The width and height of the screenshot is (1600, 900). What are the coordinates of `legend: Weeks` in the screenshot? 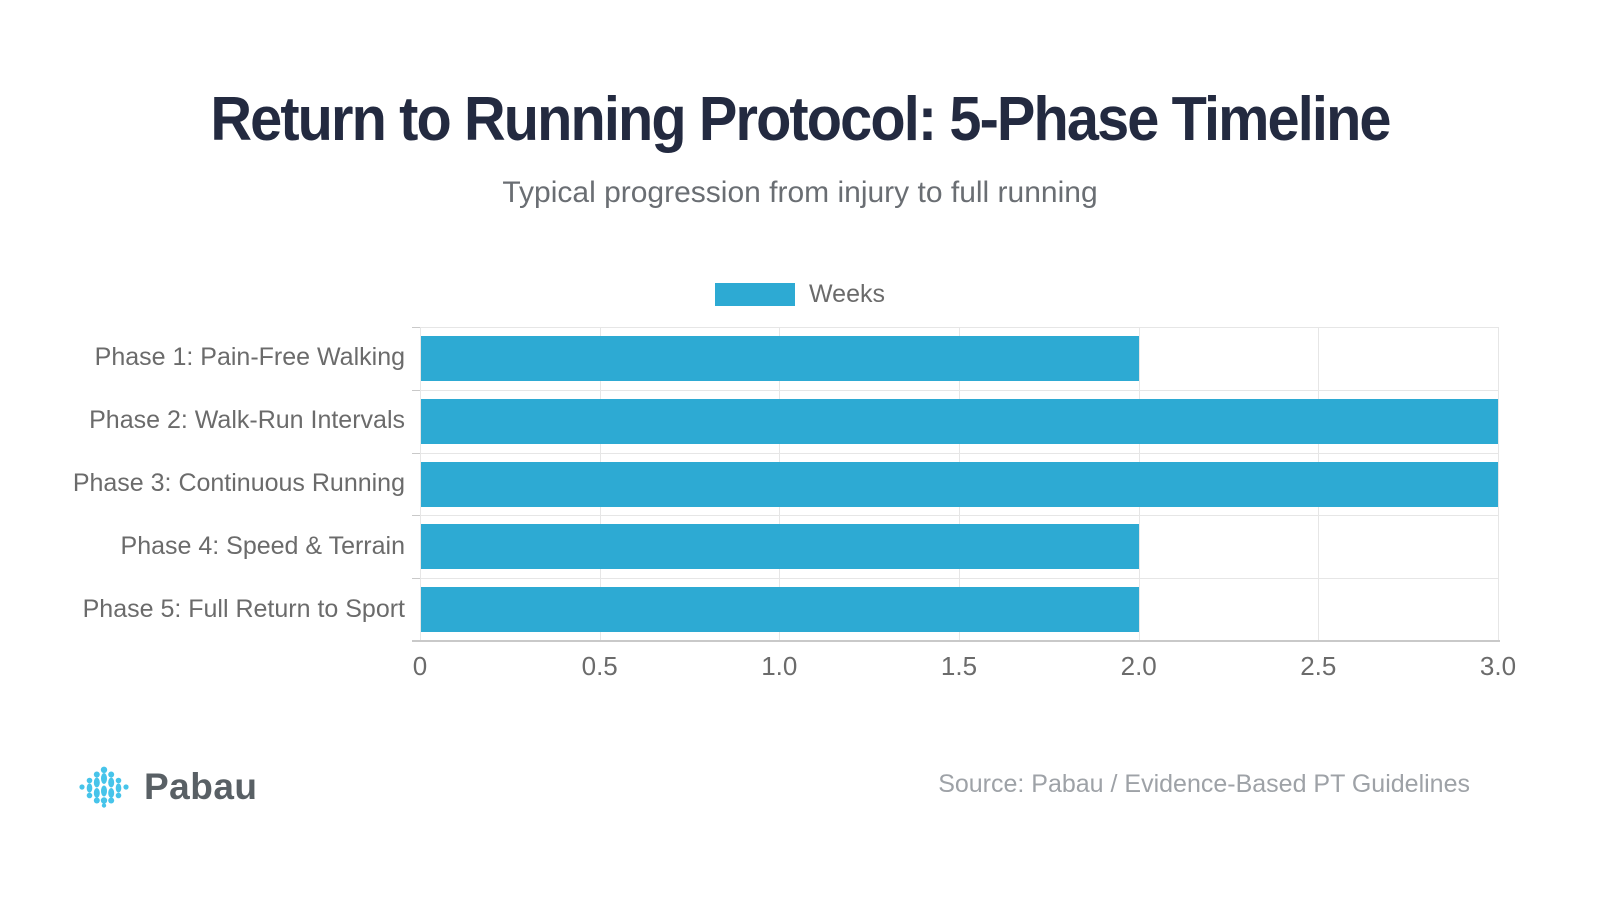 It's located at (800, 293).